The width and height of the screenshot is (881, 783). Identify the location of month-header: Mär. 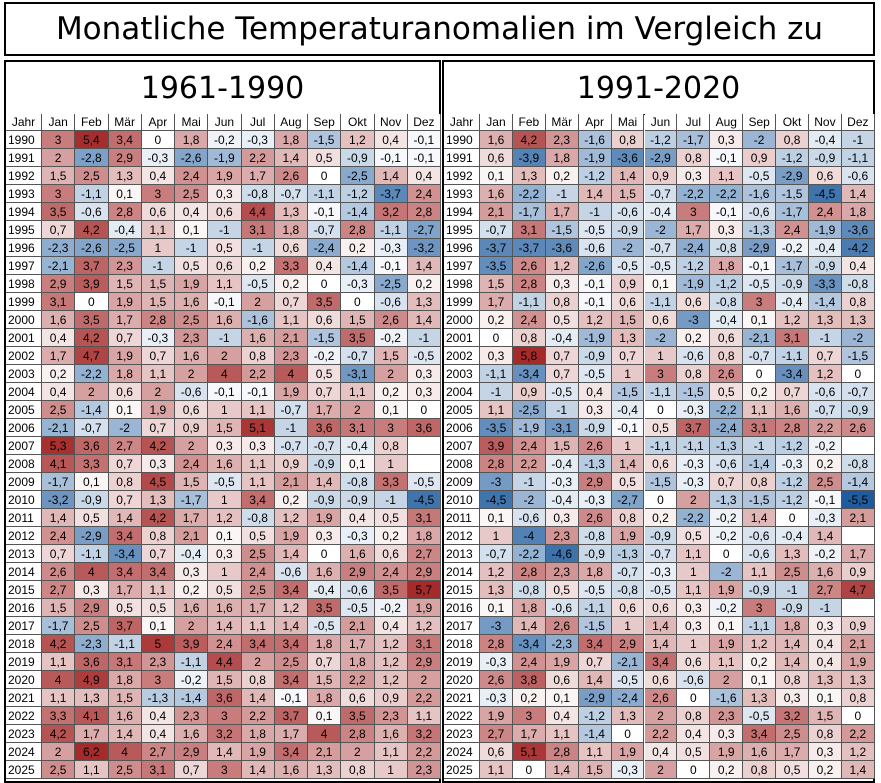
(125, 122).